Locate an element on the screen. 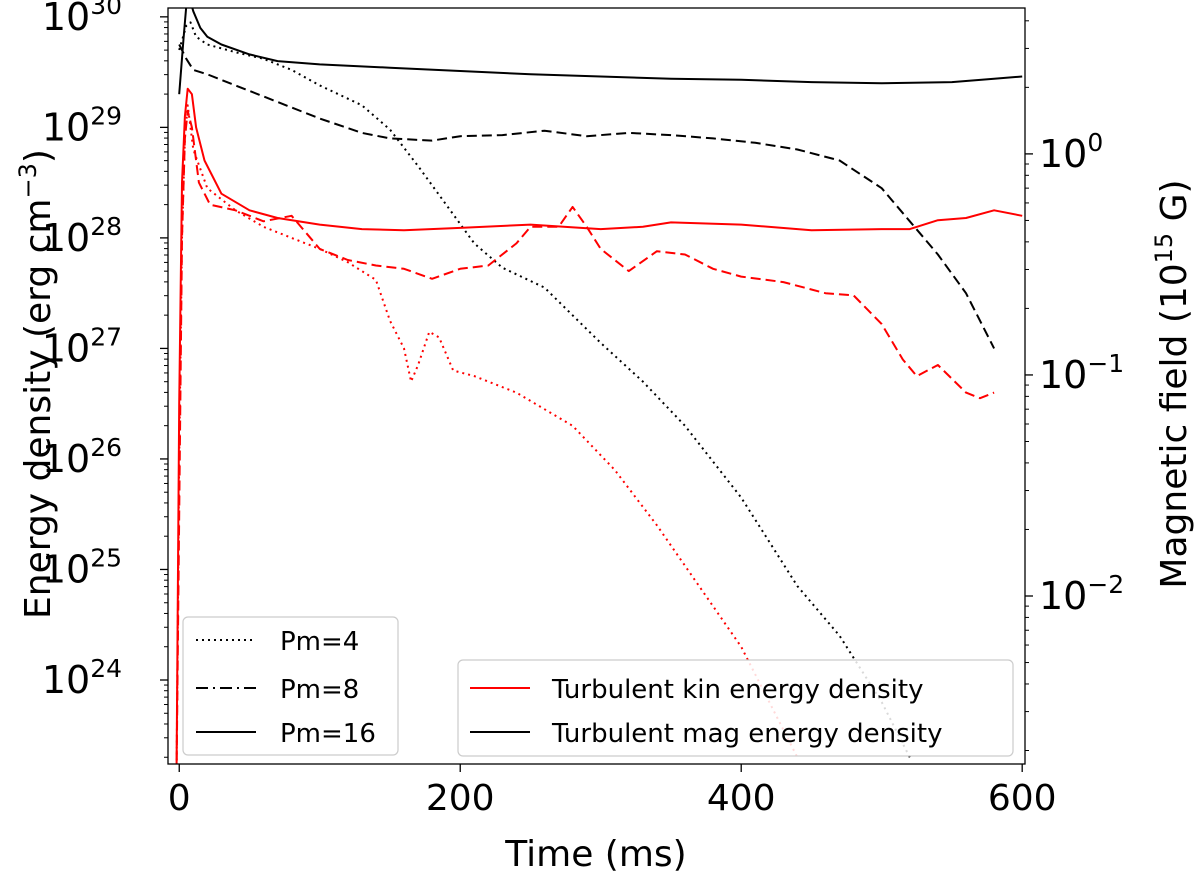 The image size is (1200, 880). y-left-tick-label: 1028 is located at coordinates (82, 236).